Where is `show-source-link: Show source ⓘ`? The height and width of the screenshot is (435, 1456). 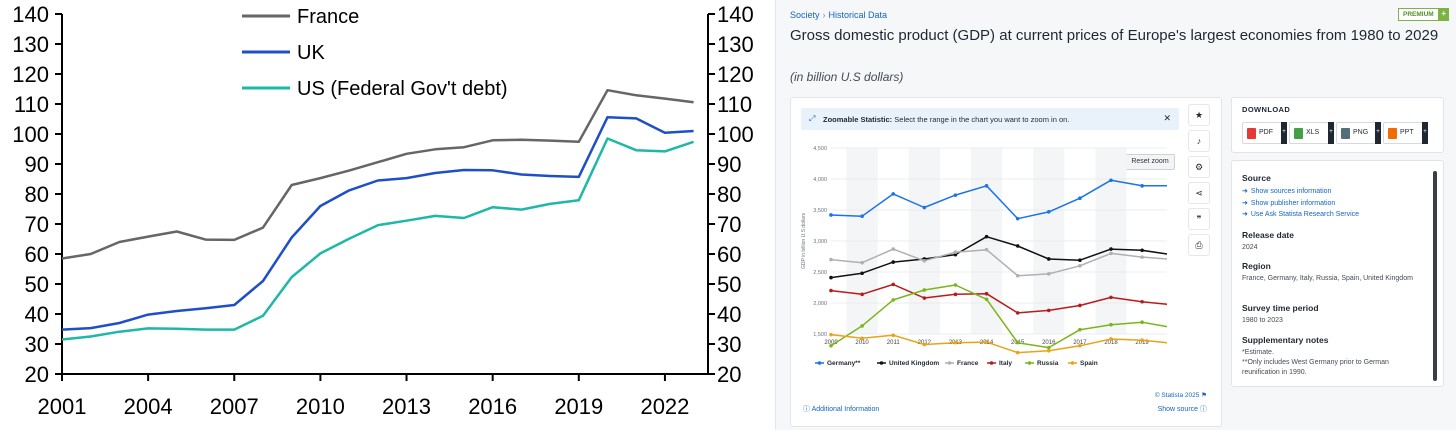 show-source-link: Show source ⓘ is located at coordinates (1182, 409).